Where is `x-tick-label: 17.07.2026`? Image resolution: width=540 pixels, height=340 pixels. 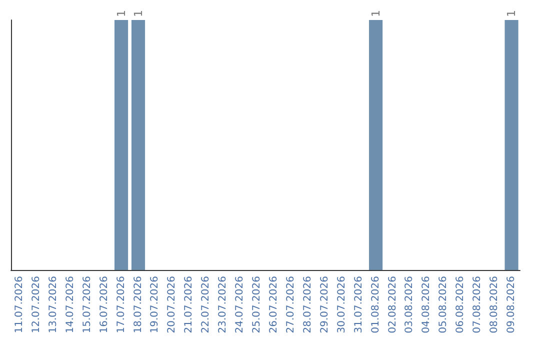 x-tick-label: 17.07.2026 is located at coordinates (121, 305).